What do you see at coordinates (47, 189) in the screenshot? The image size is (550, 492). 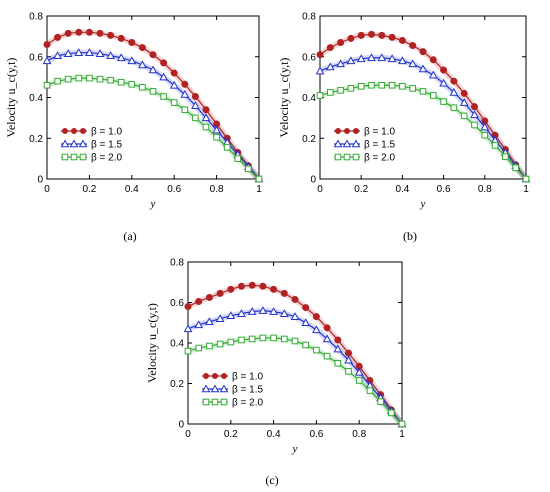 I see `x-tick-label: 0` at bounding box center [47, 189].